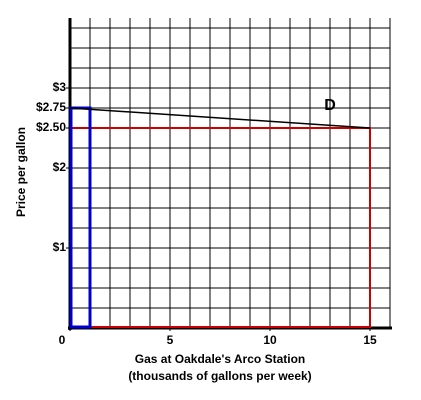 The image size is (421, 400). What do you see at coordinates (220, 118) in the screenshot?
I see `demand-line` at bounding box center [220, 118].